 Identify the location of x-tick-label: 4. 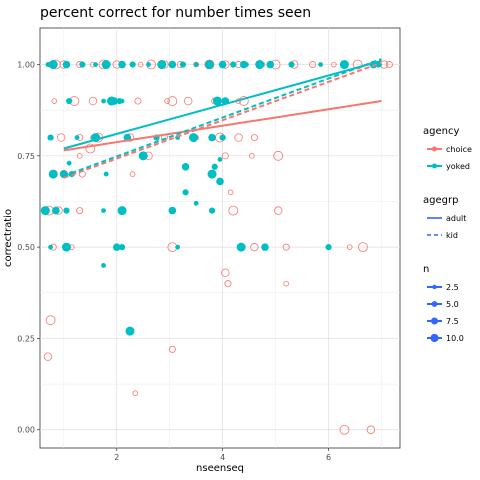
(222, 457).